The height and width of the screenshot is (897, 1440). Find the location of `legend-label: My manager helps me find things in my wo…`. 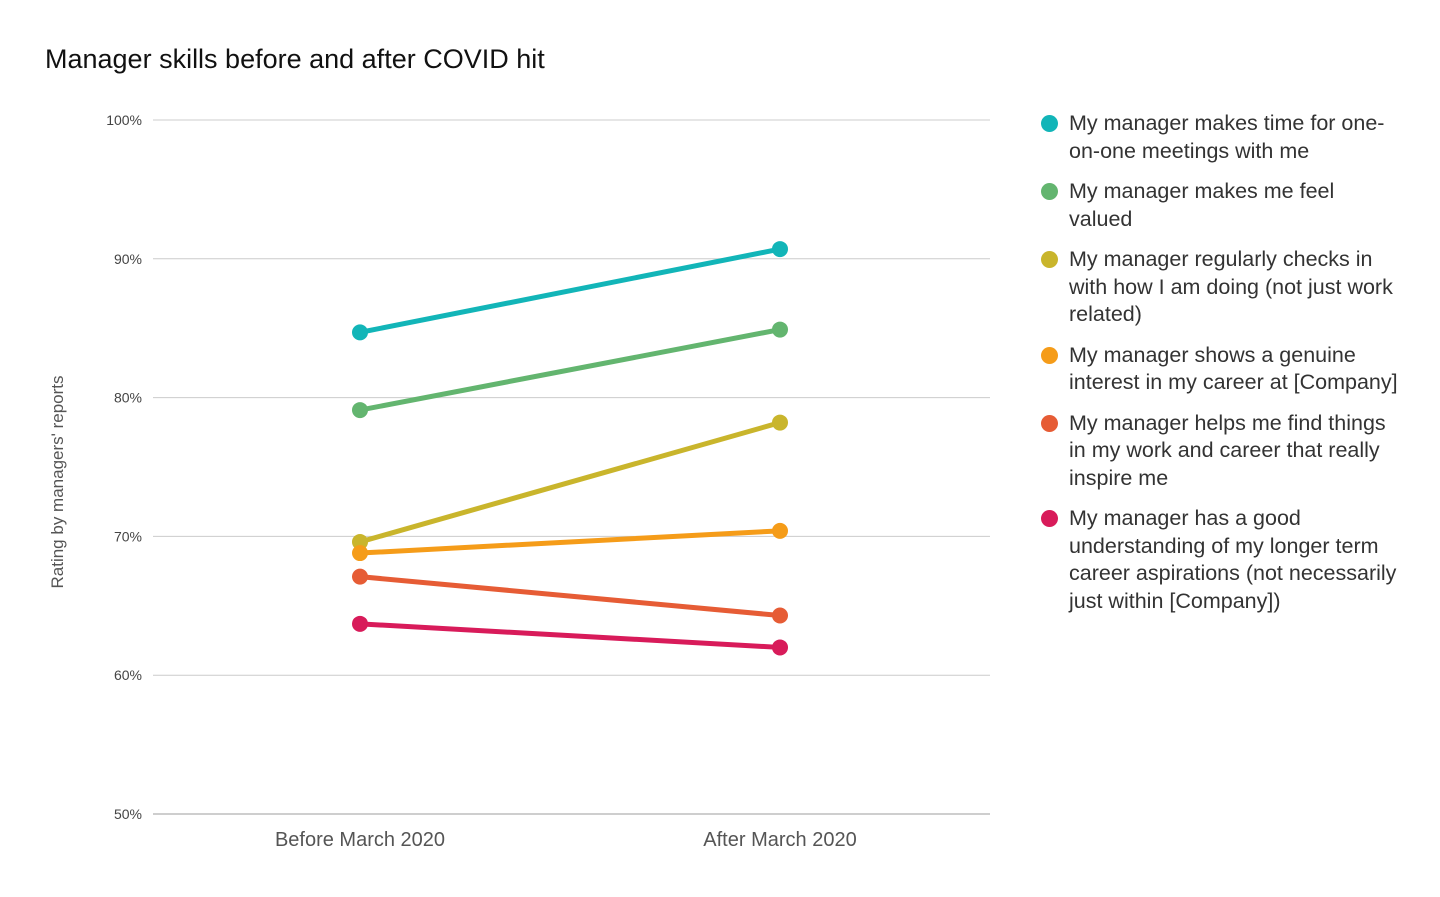

legend-label: My manager helps me find things in my wo… is located at coordinates (1227, 450).